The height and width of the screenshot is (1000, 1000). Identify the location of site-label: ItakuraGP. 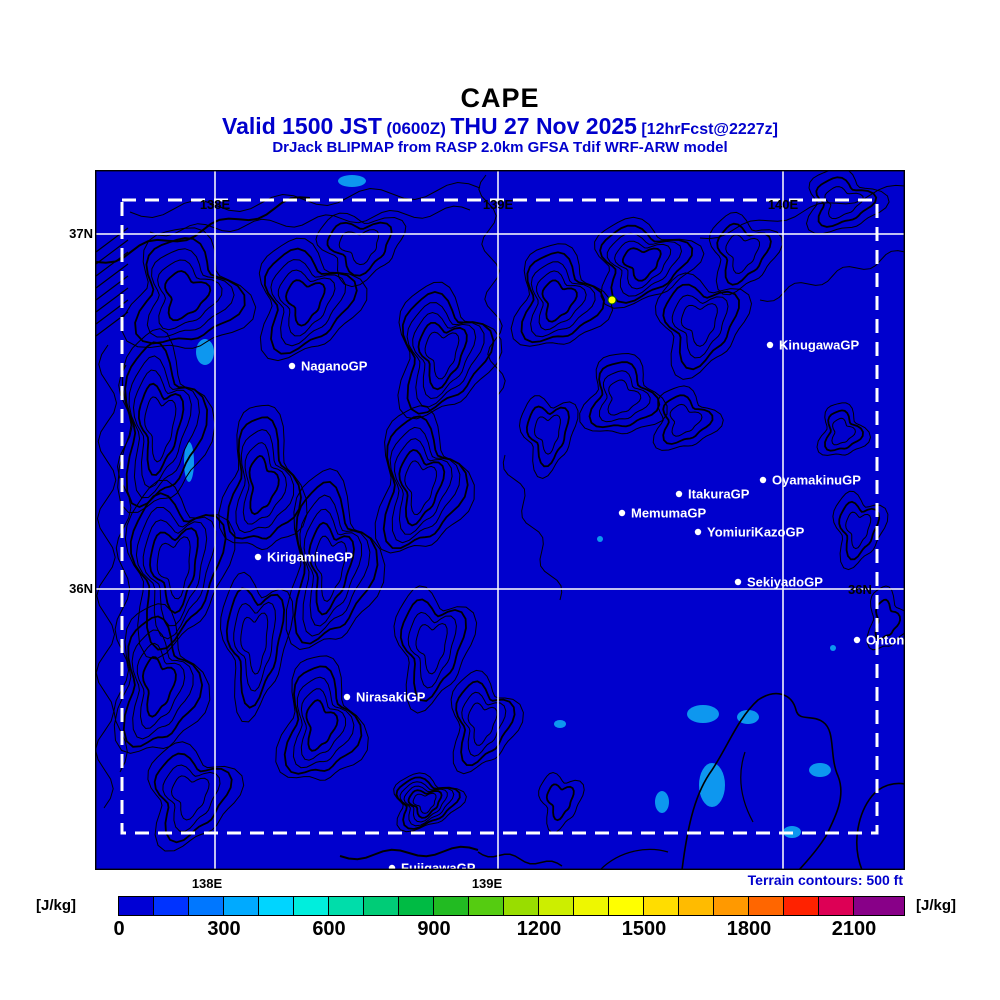
(719, 494).